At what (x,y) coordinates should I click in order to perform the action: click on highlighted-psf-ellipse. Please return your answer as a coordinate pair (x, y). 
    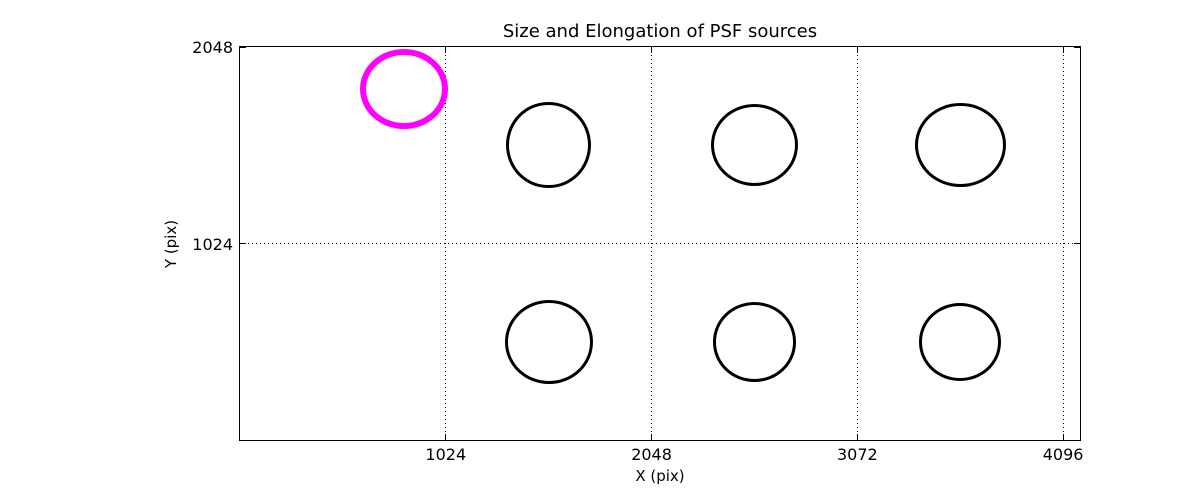
    Looking at the image, I should click on (403, 89).